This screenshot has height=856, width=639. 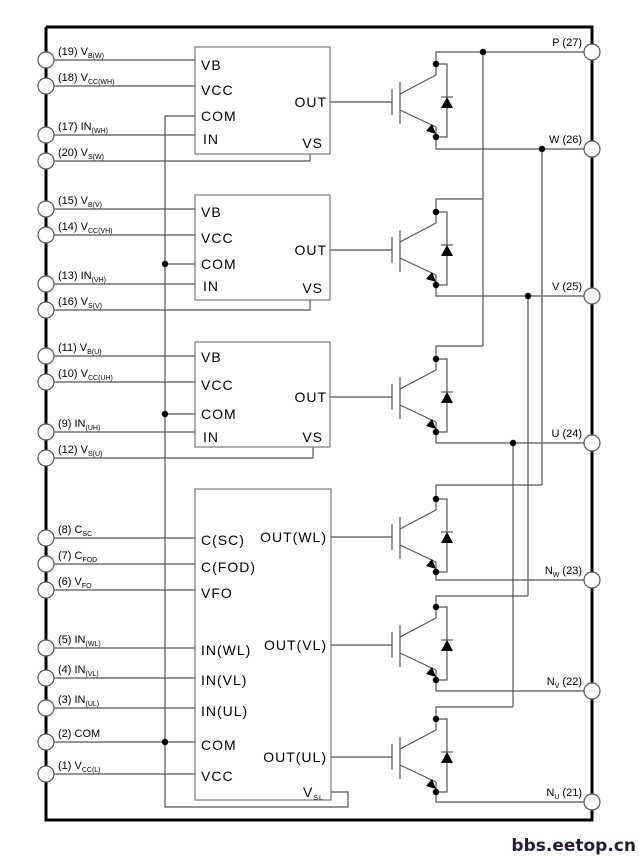 I want to click on label-text: OUT(UL), so click(x=295, y=757).